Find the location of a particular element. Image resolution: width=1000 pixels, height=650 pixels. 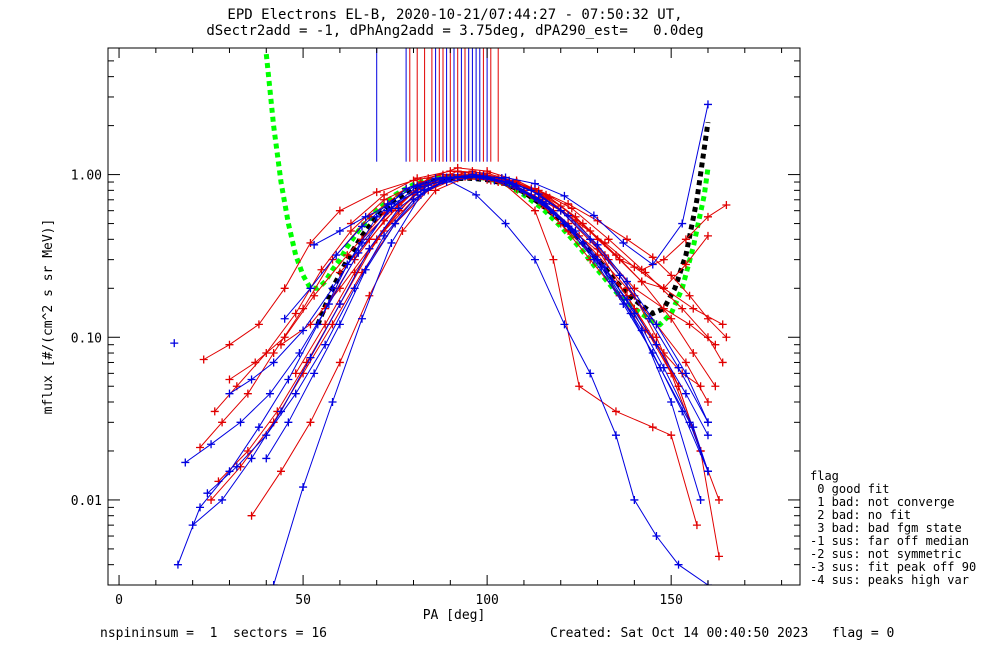

x-tick-label: 100 is located at coordinates (486, 600).